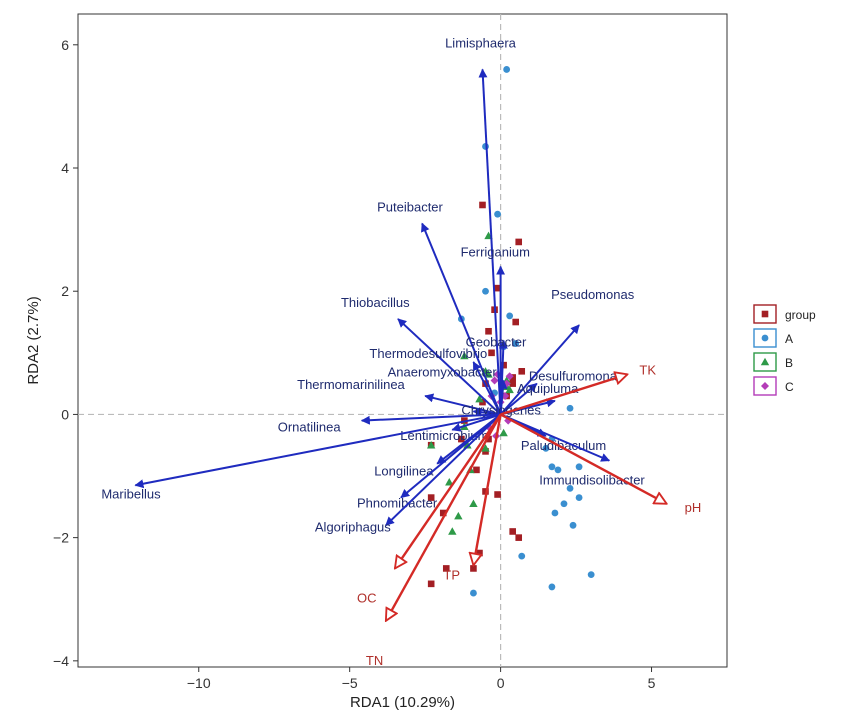 The height and width of the screenshot is (721, 844). I want to click on env-label: TP, so click(451, 574).